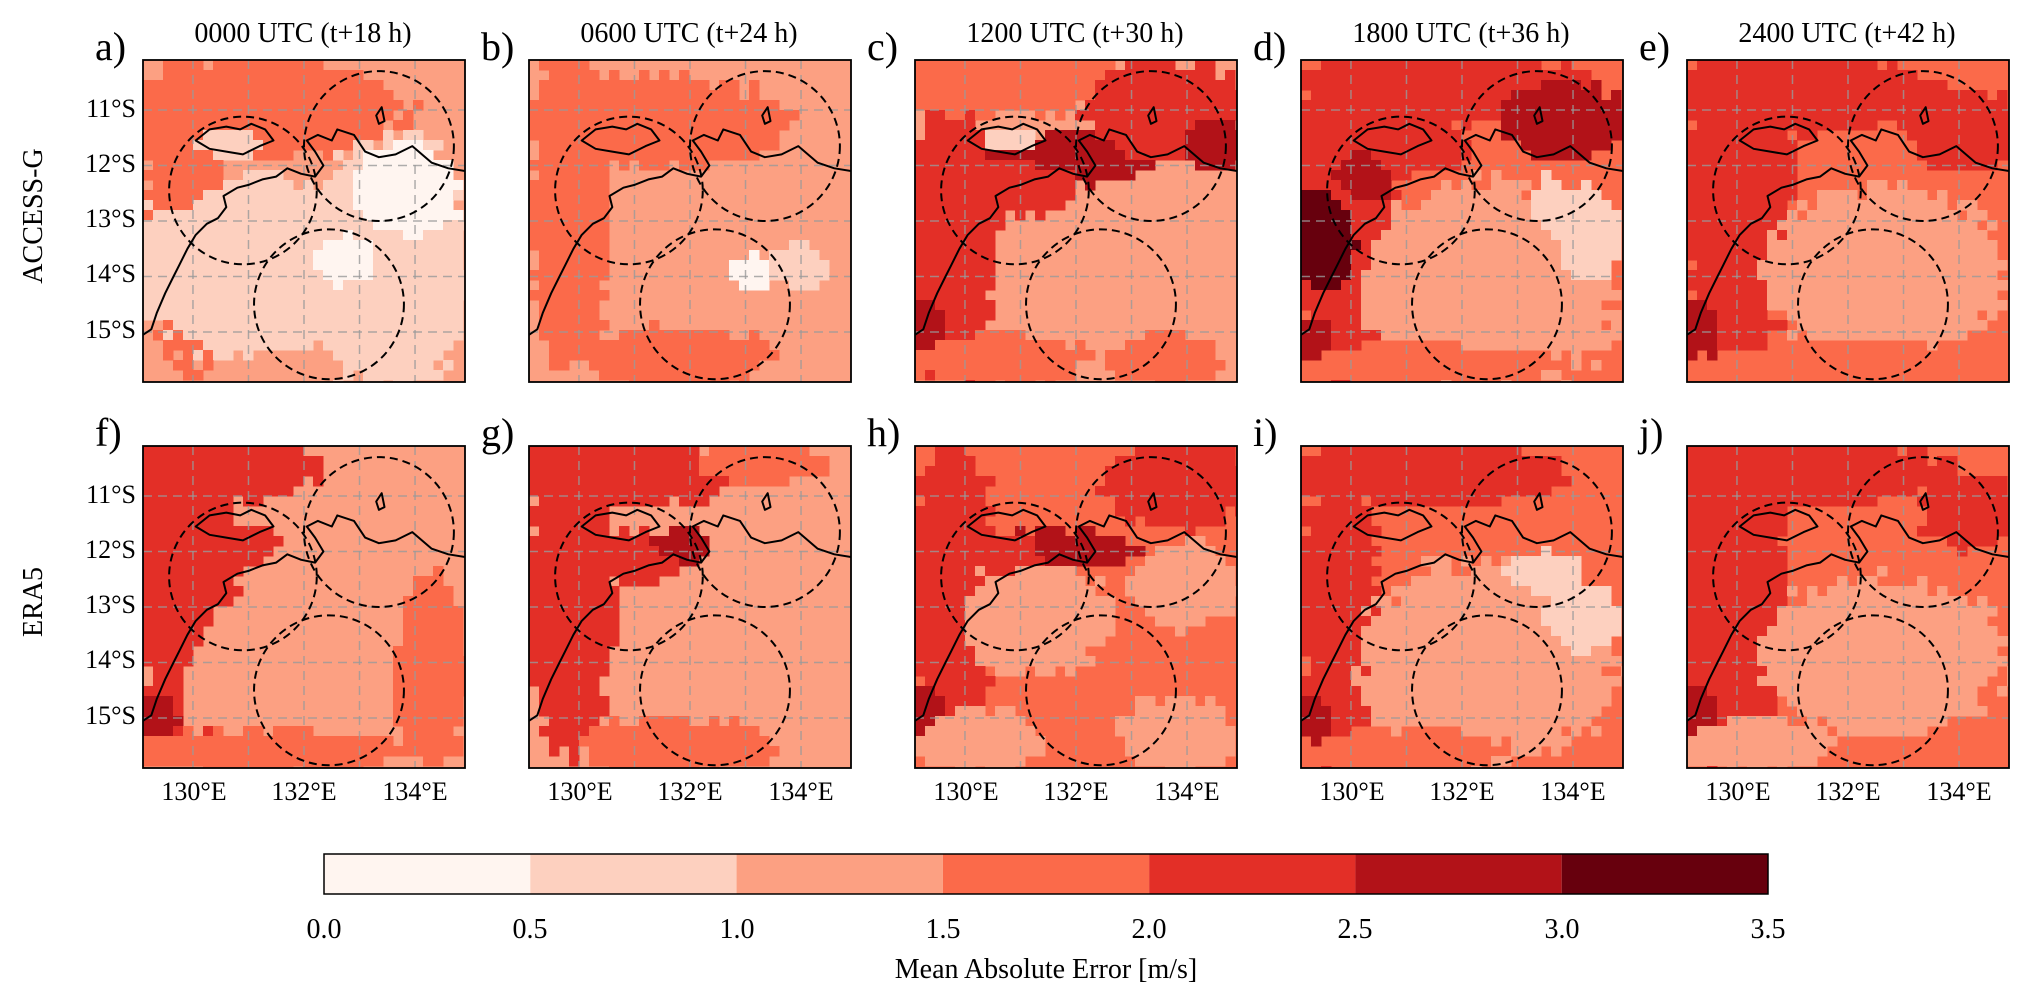  What do you see at coordinates (1873, 304) in the screenshot?
I see `region-circle` at bounding box center [1873, 304].